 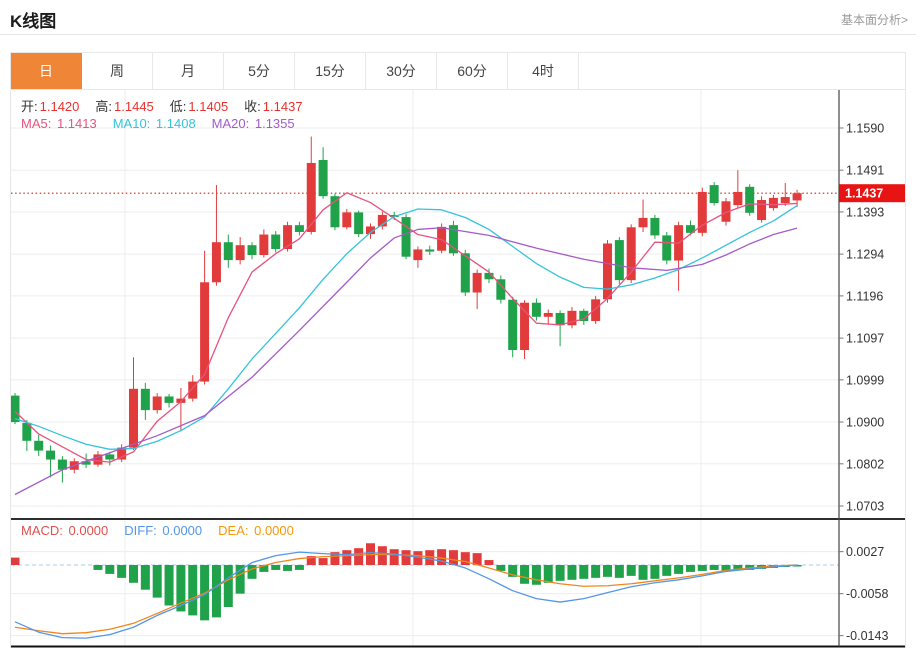 I want to click on info-item: 低: 1.1405, so click(x=199, y=106).